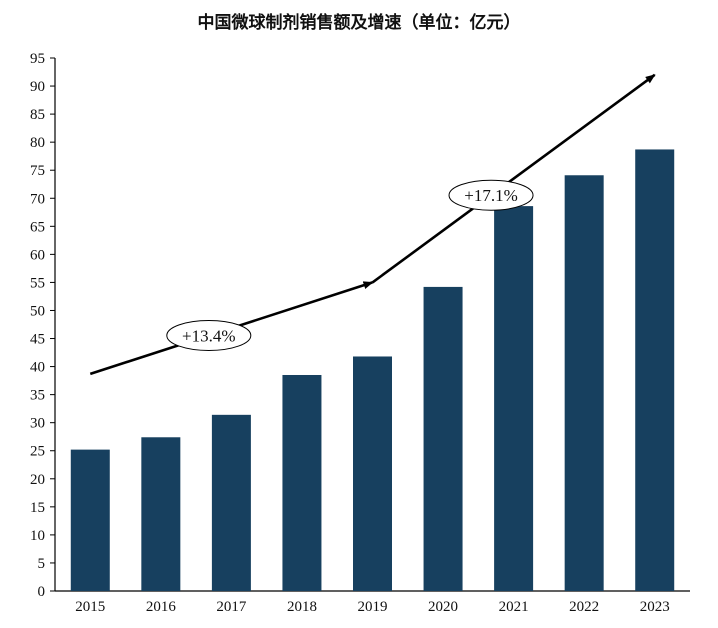 This screenshot has height=628, width=718. What do you see at coordinates (584, 607) in the screenshot?
I see `x-tick-label: 2022` at bounding box center [584, 607].